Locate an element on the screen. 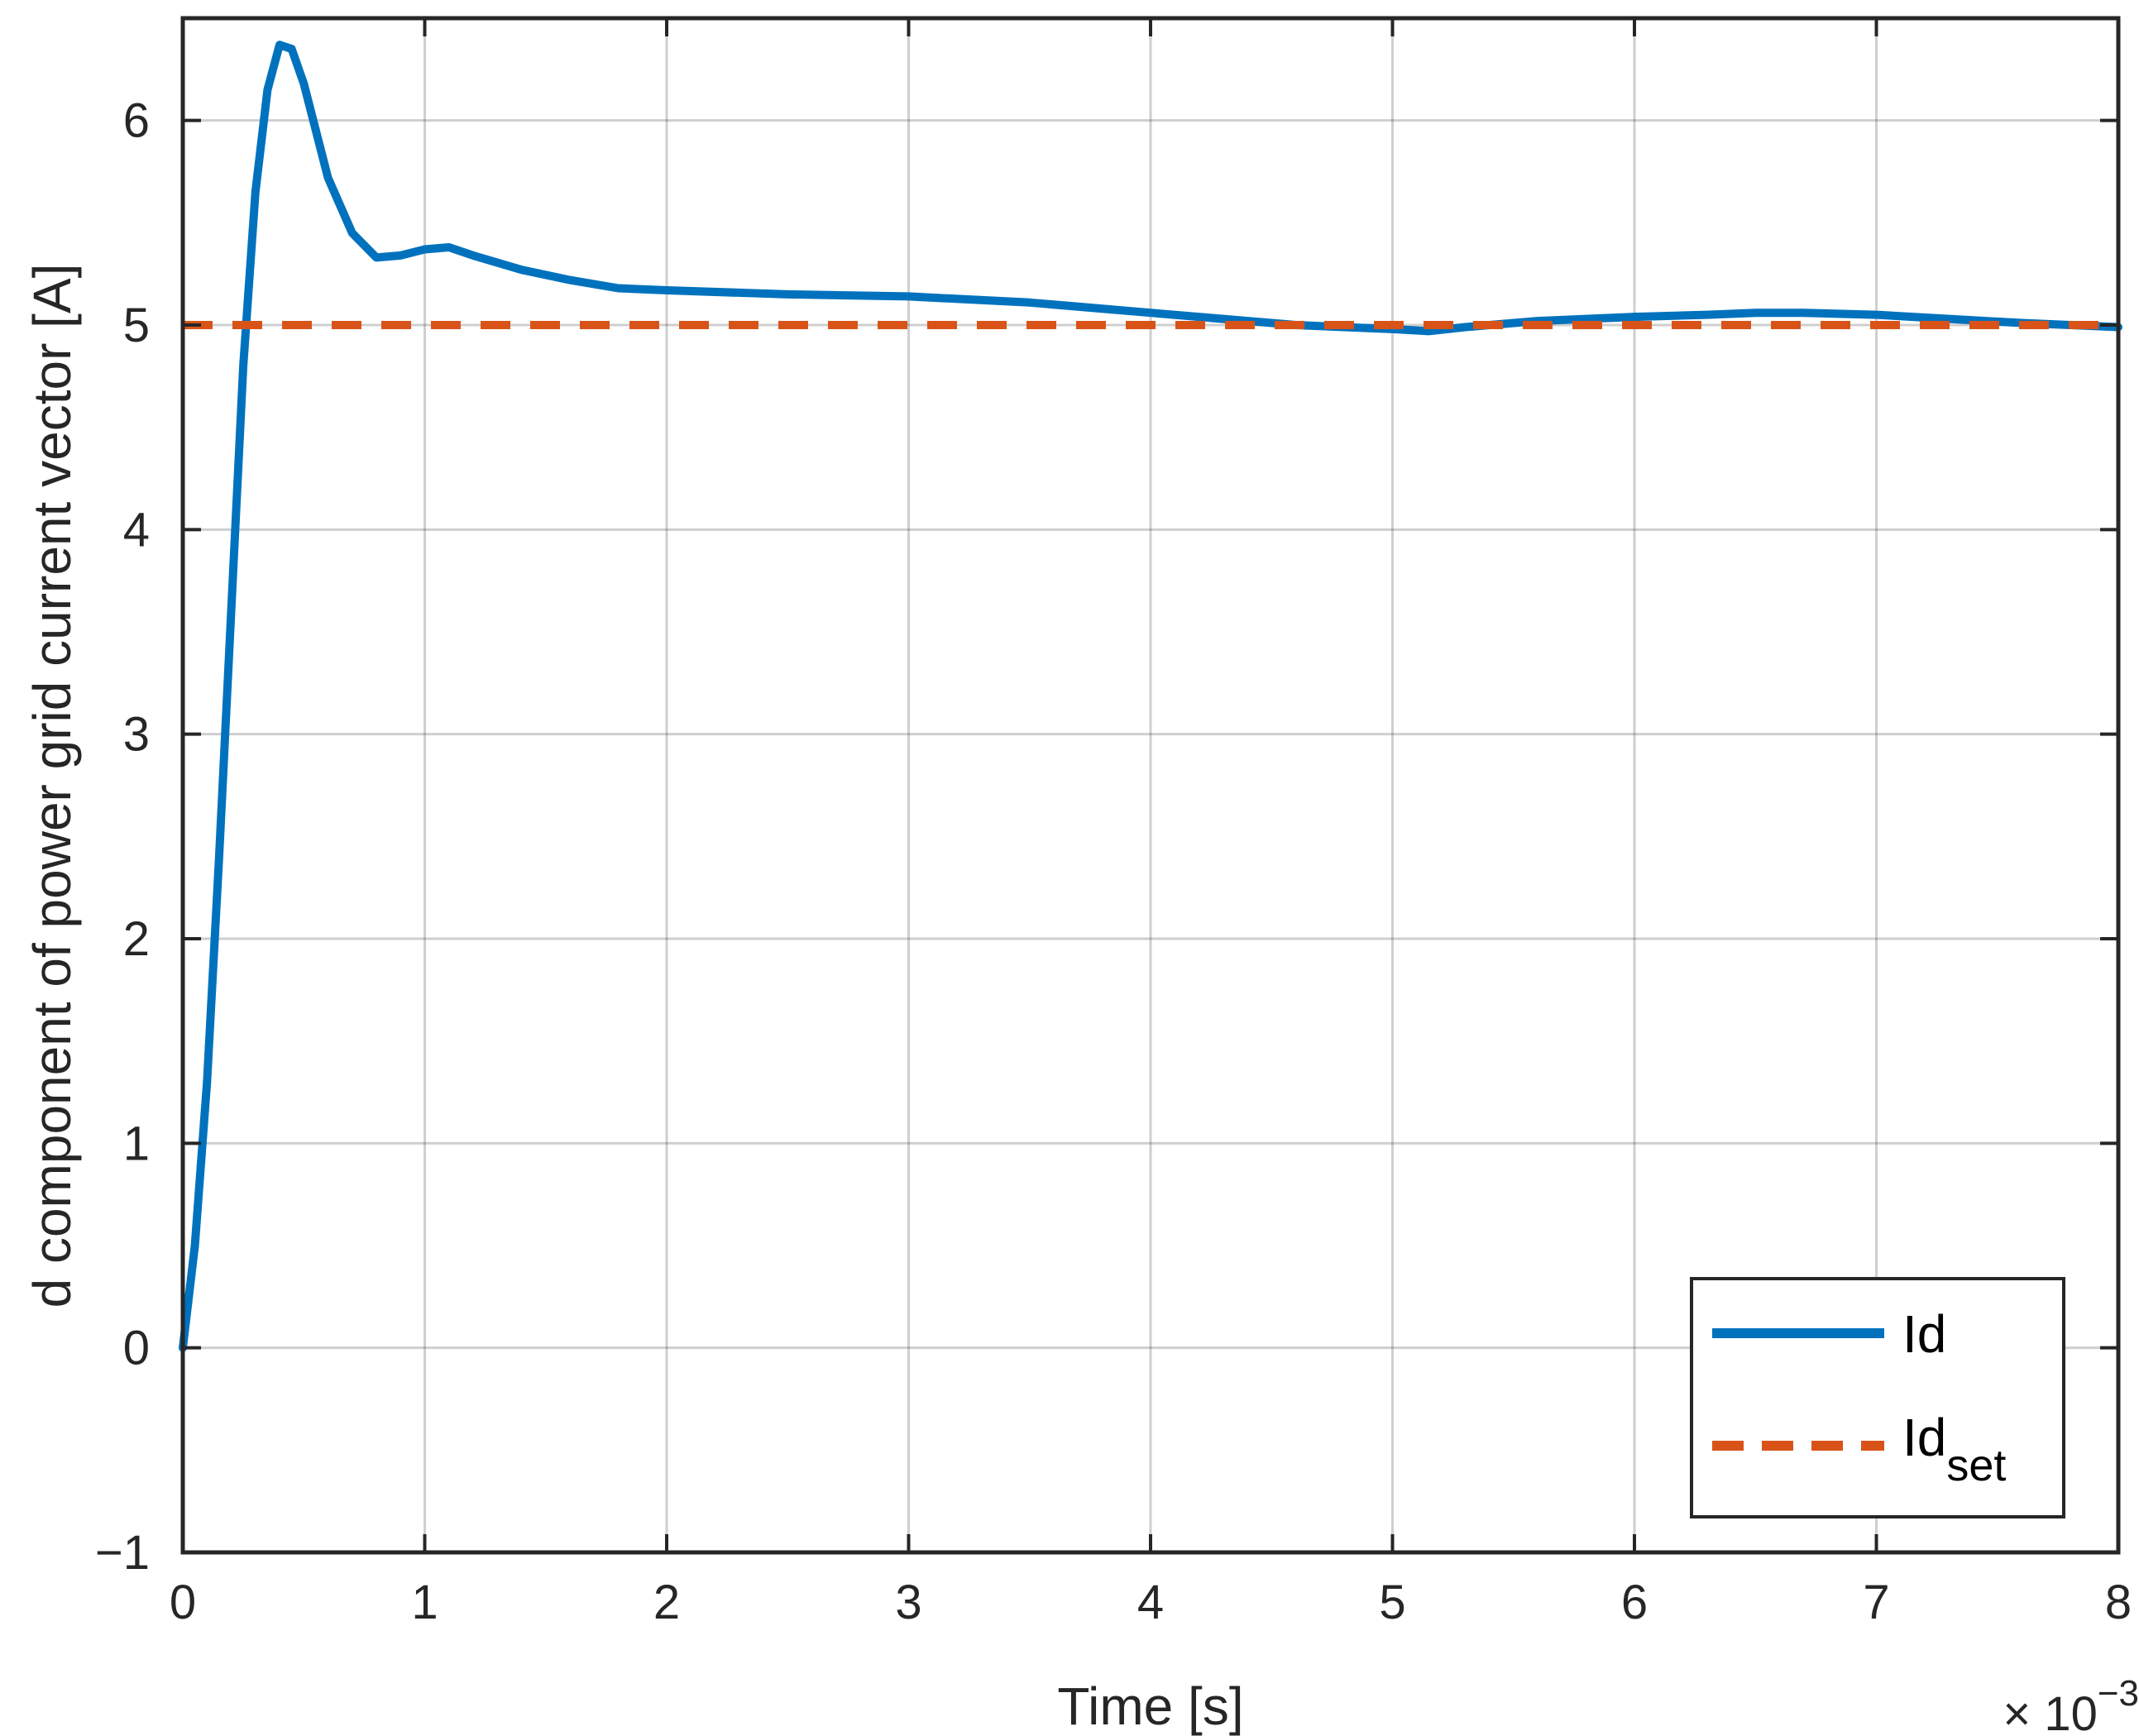  x-tick-label: 0 is located at coordinates (183, 1602).